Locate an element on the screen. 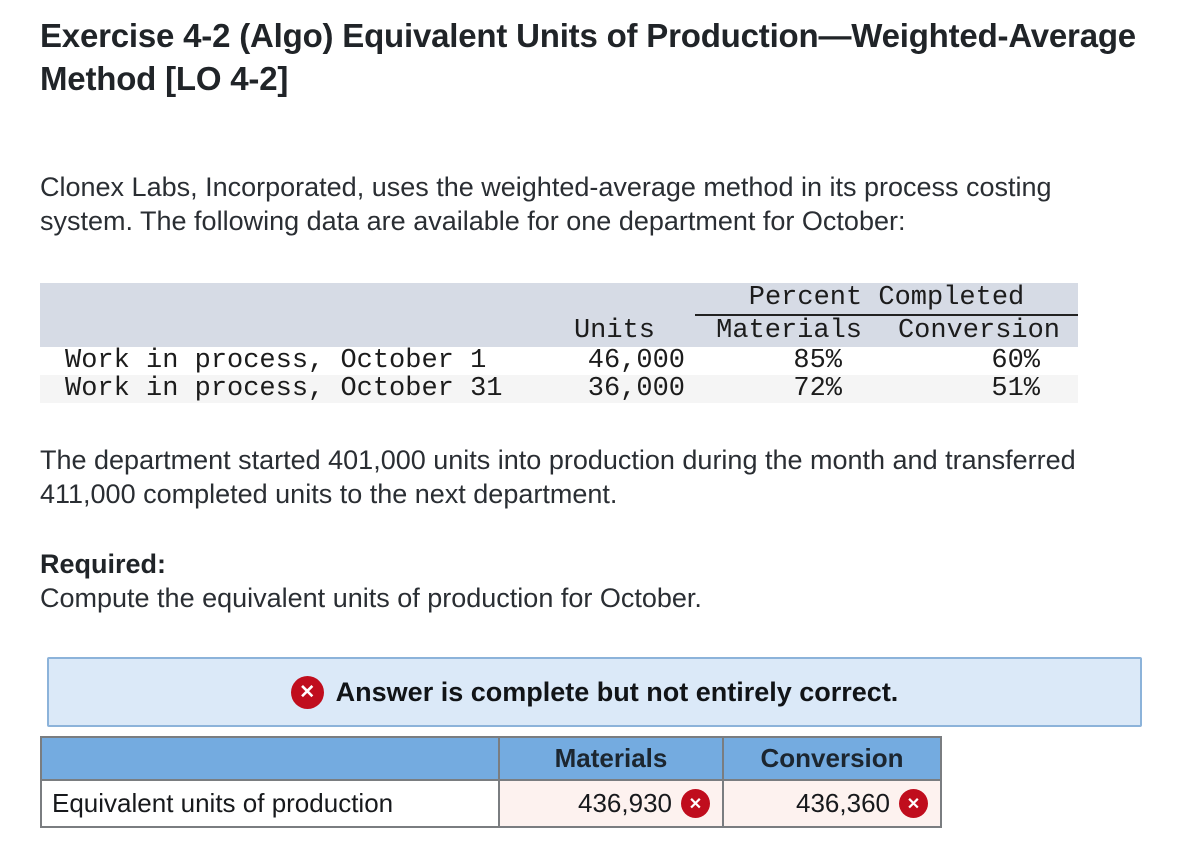 This screenshot has width=1181, height=855. row-label: Work in process, October 1 is located at coordinates (275, 361).